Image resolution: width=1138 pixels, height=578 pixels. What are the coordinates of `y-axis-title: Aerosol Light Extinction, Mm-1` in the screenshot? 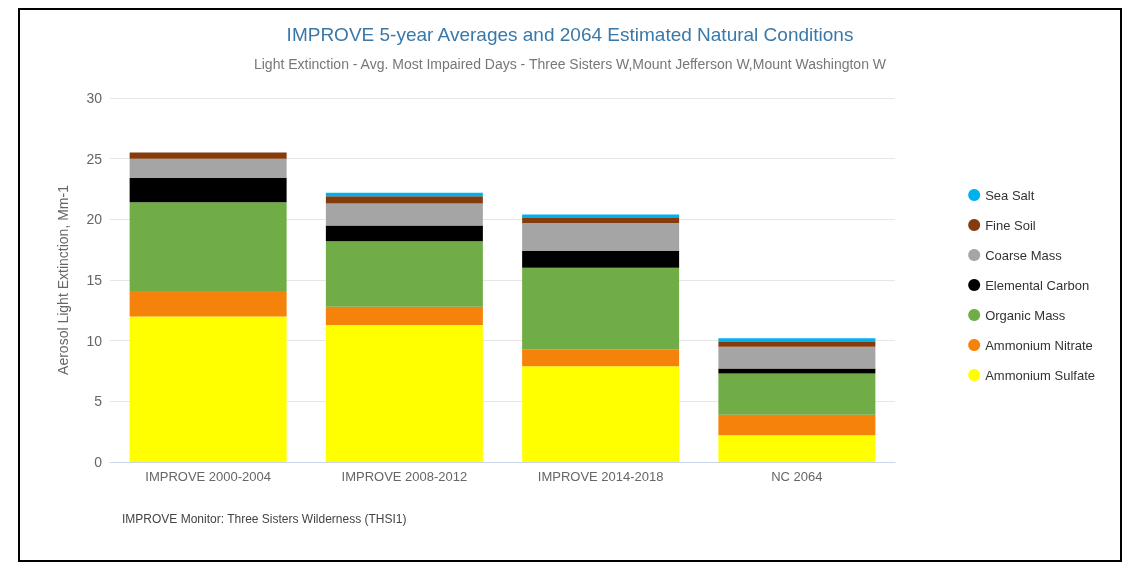 It's located at (63, 279).